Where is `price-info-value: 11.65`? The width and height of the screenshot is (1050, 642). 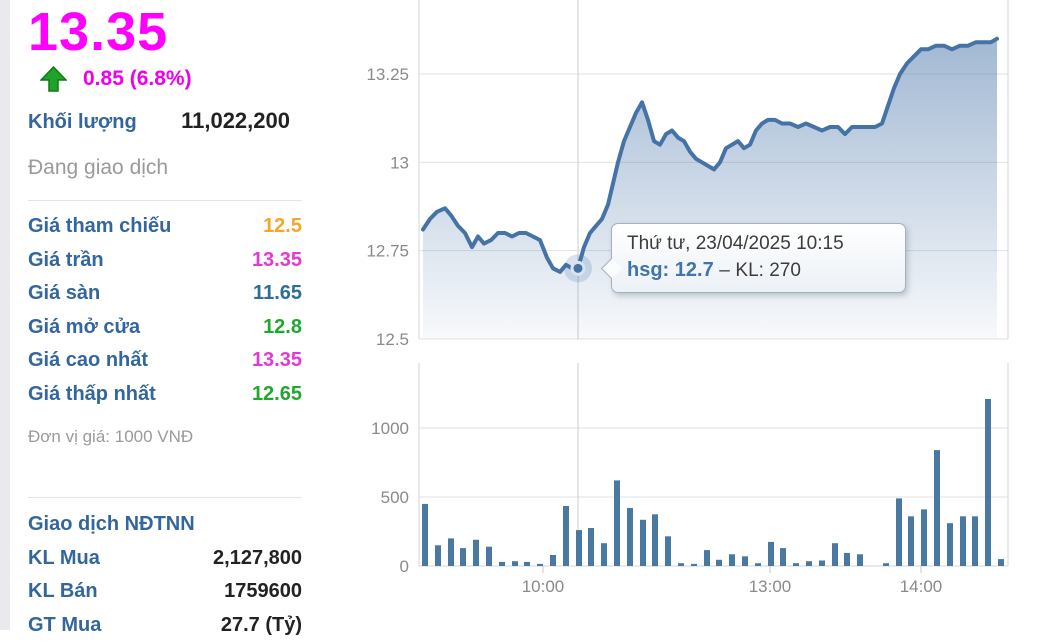
price-info-value: 11.65 is located at coordinates (277, 294).